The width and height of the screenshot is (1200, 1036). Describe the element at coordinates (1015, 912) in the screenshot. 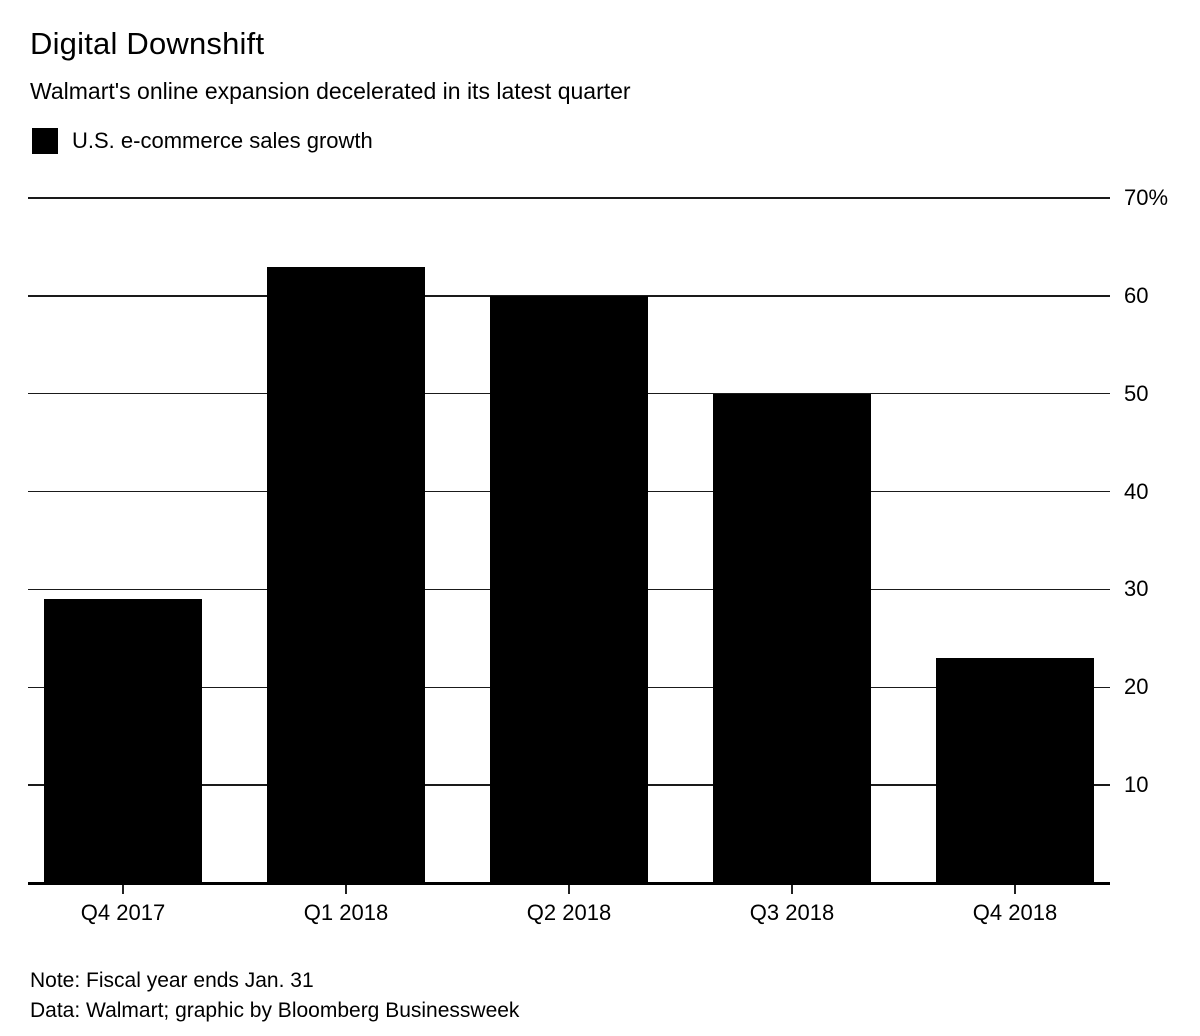

I see `x-axis-label: Q4 2018` at that location.